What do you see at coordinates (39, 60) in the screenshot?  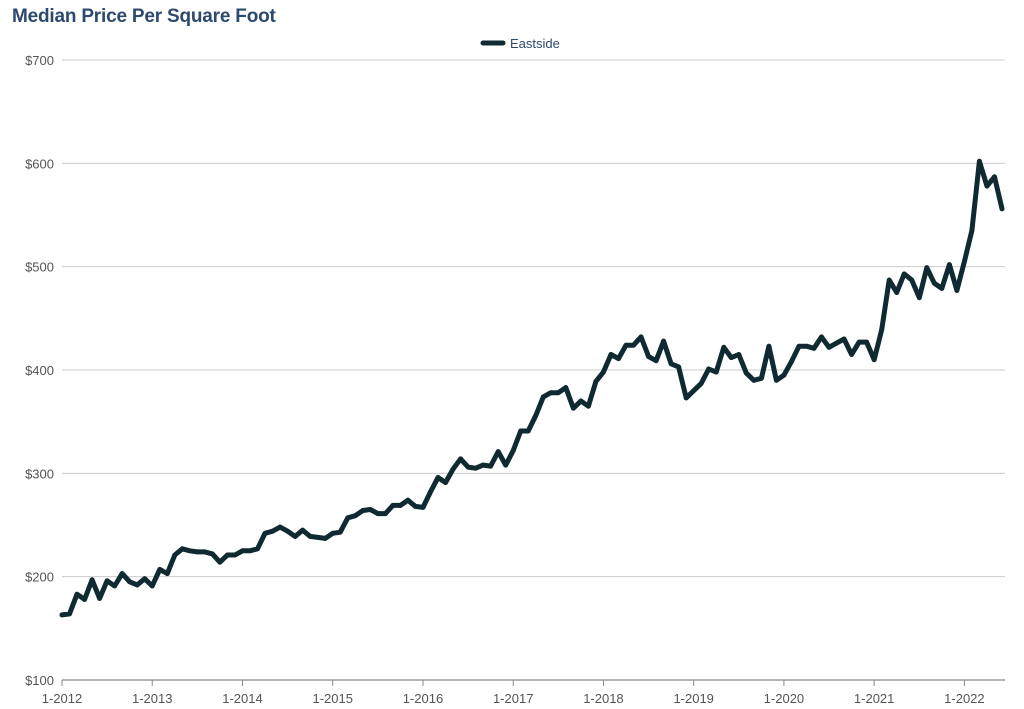 I see `y-tick-label: $700` at bounding box center [39, 60].